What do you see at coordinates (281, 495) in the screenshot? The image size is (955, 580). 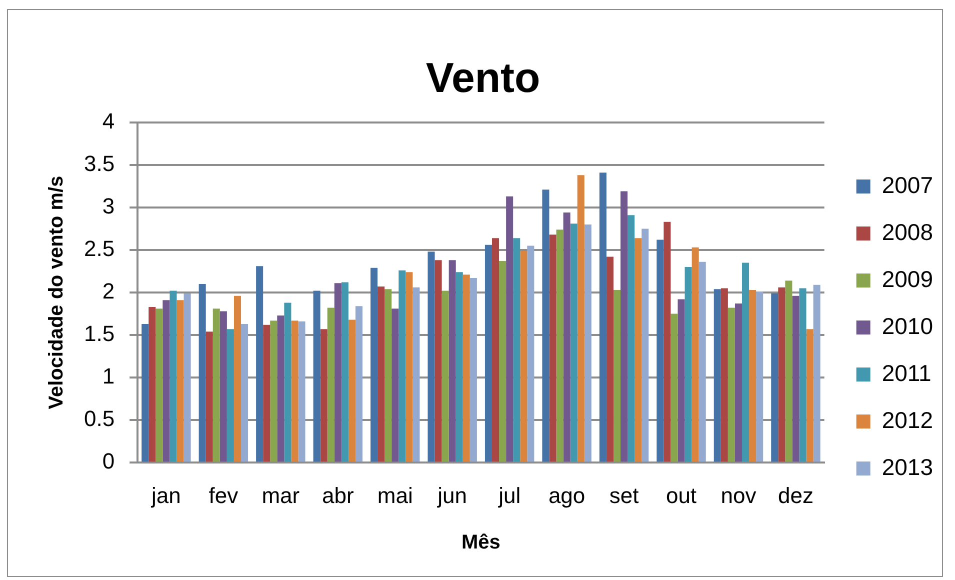 I see `x-tick-label: mar` at bounding box center [281, 495].